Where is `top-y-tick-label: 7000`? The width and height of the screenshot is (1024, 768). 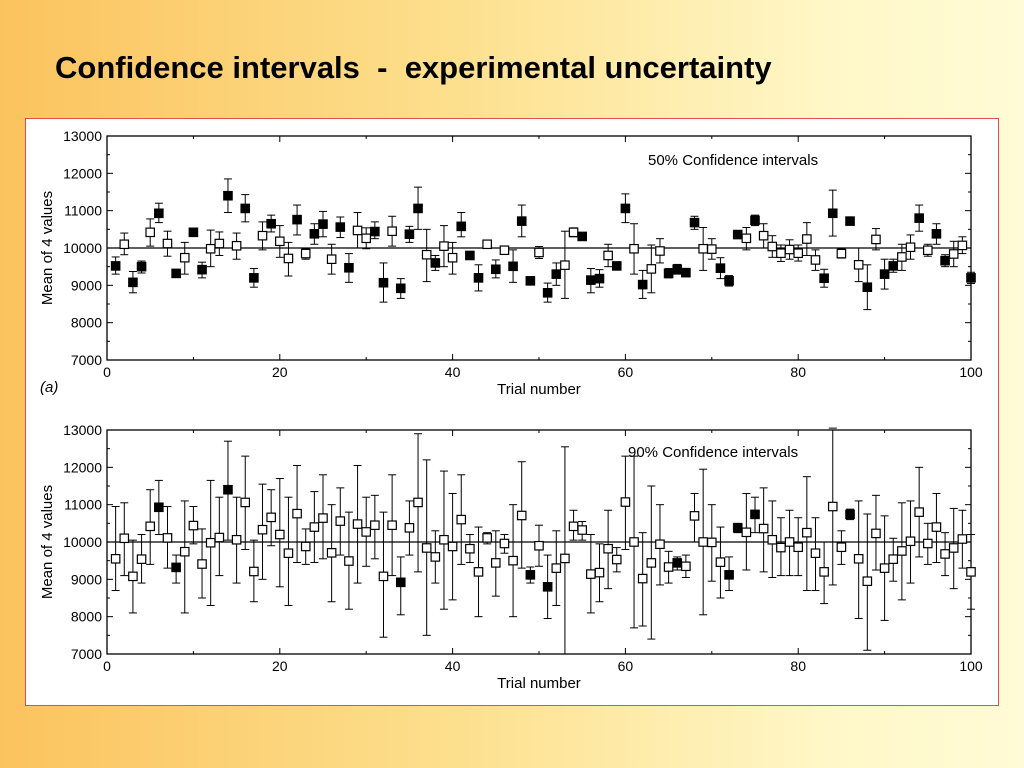
top-y-tick-label: 7000 is located at coordinates (86, 360).